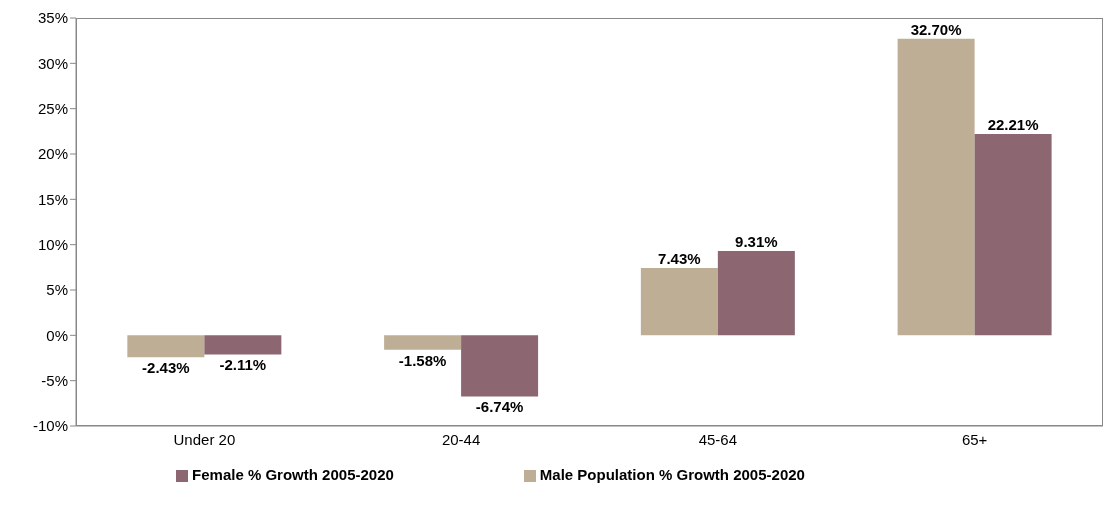 The height and width of the screenshot is (514, 1119). Describe the element at coordinates (166, 368) in the screenshot. I see `data-label: -2.43%` at that location.